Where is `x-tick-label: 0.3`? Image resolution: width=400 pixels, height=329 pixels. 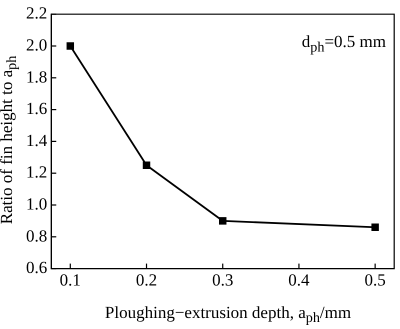
x-tick-label: 0.3 is located at coordinates (223, 280).